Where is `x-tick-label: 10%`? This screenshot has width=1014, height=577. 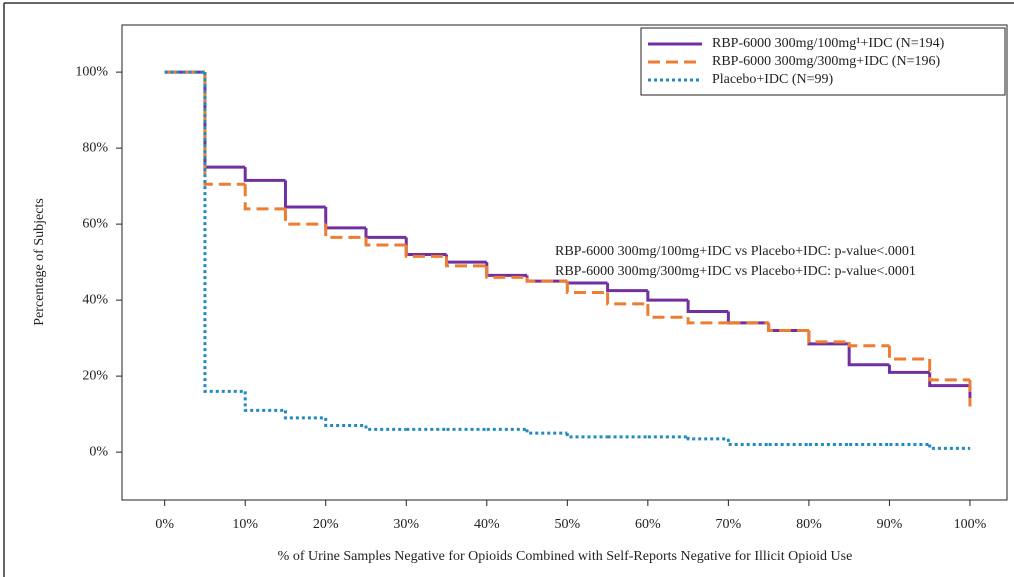 x-tick-label: 10% is located at coordinates (245, 524).